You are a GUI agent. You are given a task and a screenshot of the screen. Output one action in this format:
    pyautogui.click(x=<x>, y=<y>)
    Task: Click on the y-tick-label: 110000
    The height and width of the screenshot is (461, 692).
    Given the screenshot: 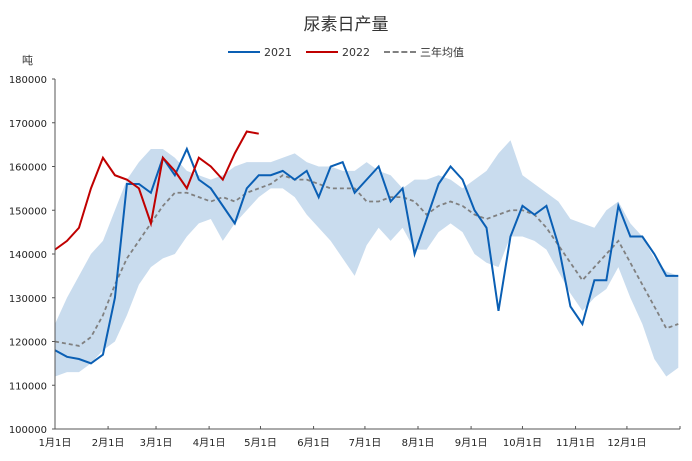 What is the action you would take?
    pyautogui.click(x=28, y=386)
    